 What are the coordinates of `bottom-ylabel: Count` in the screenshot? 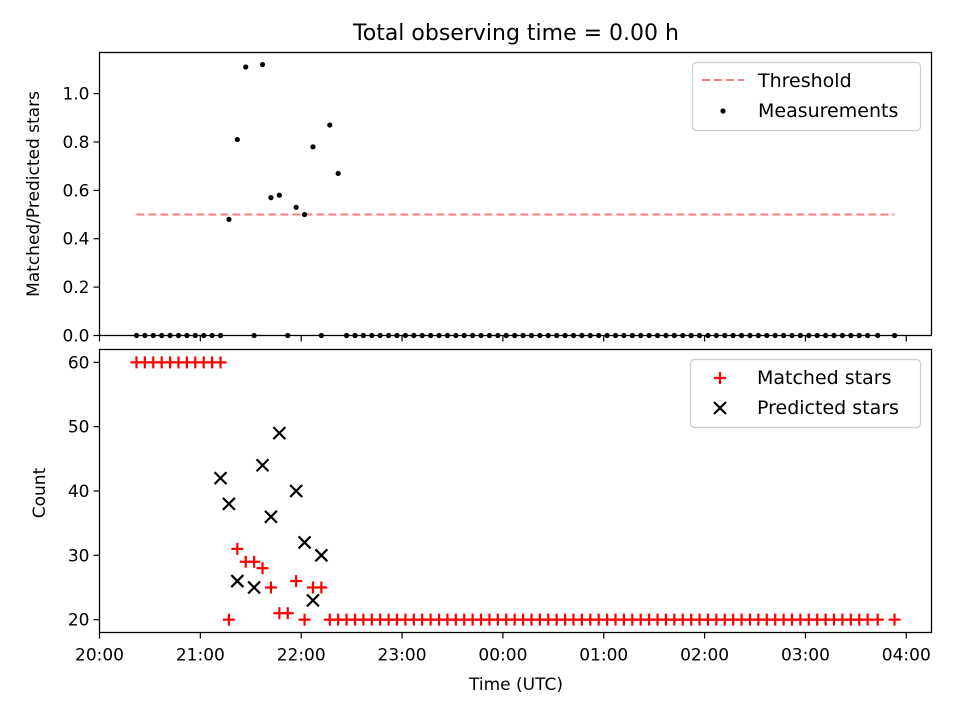 It's located at (40, 492).